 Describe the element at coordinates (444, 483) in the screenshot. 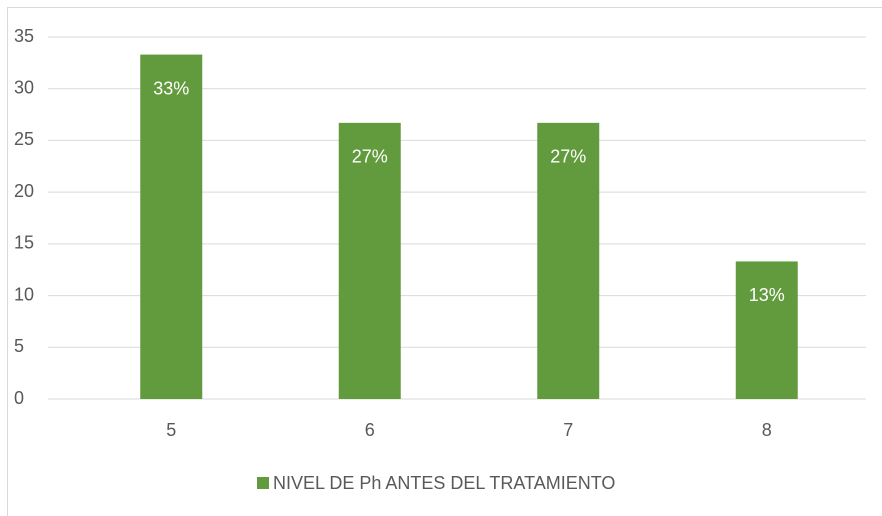

I see `legend-label: NIVEL DE Ph ANTES DEL TRATAMIENTO` at that location.